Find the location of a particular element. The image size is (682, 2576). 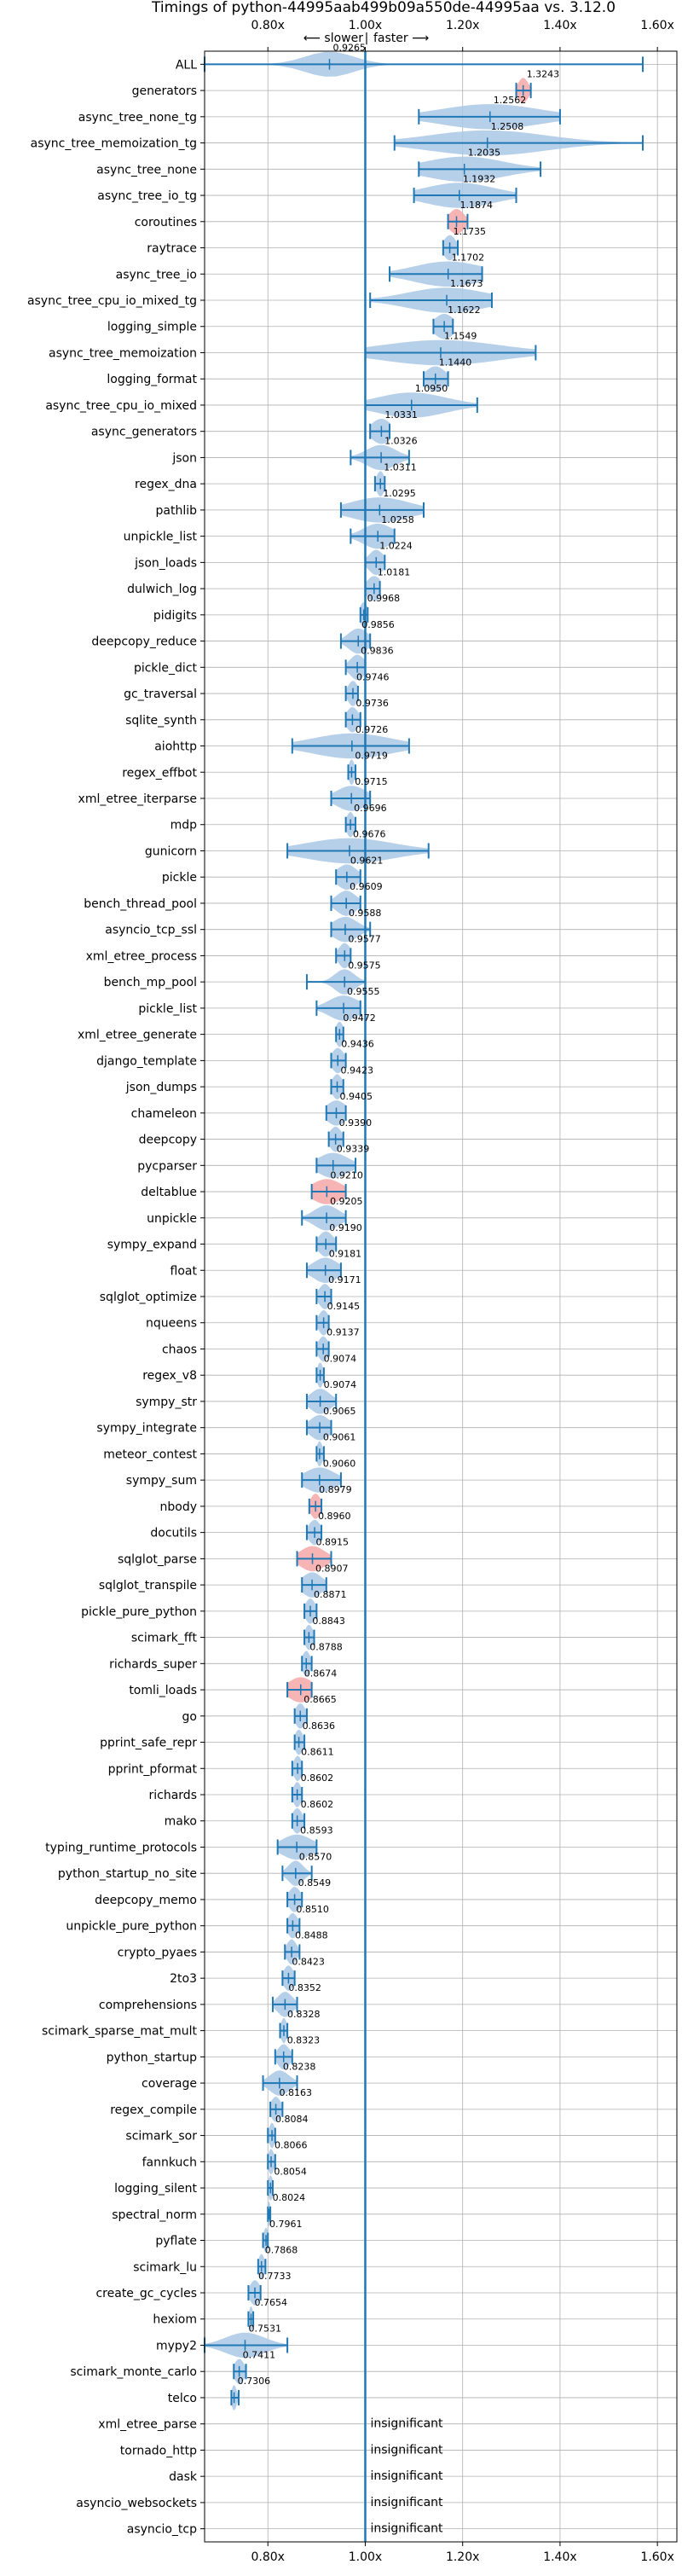

violin-value-label: 0.9736 is located at coordinates (372, 703).